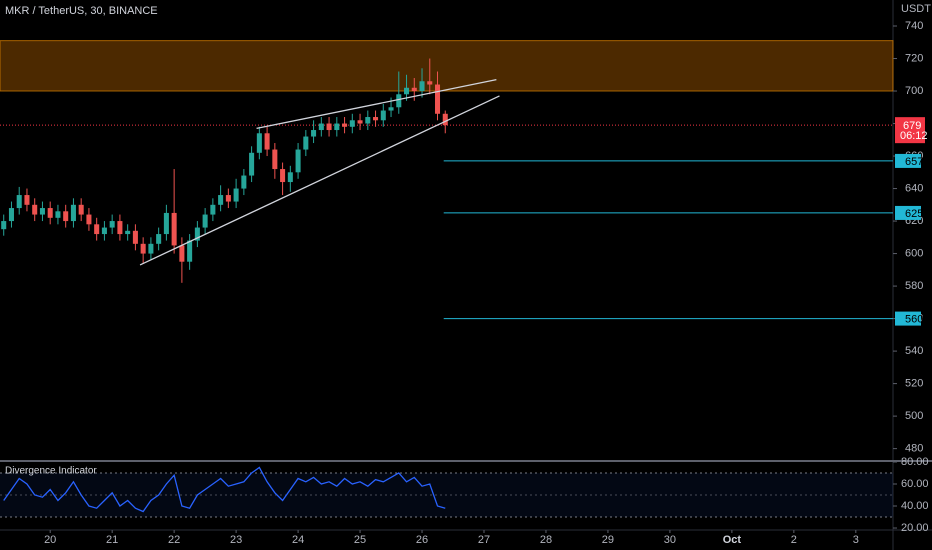  What do you see at coordinates (51, 471) in the screenshot?
I see `indicator-title: Divergence Indicator` at bounding box center [51, 471].